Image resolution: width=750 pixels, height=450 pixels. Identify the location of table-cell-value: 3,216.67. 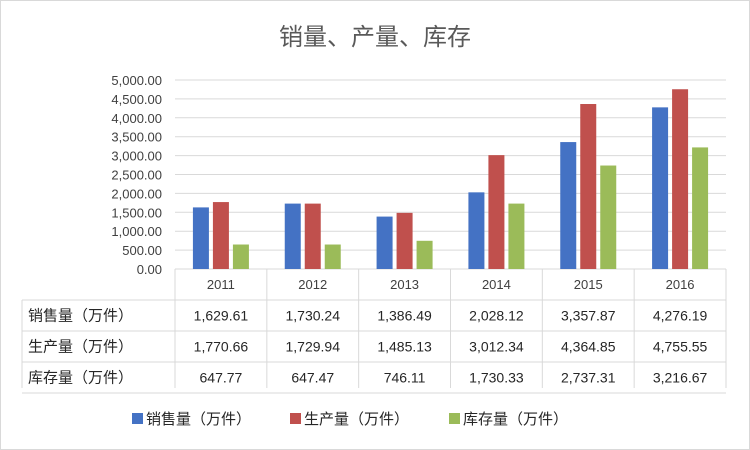
(680, 378).